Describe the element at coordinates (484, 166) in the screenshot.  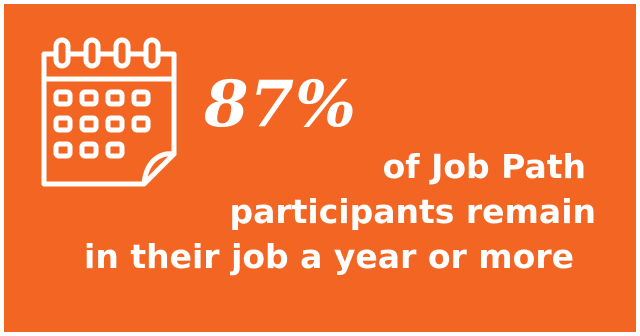
I see `caption-line: of Job Path` at that location.